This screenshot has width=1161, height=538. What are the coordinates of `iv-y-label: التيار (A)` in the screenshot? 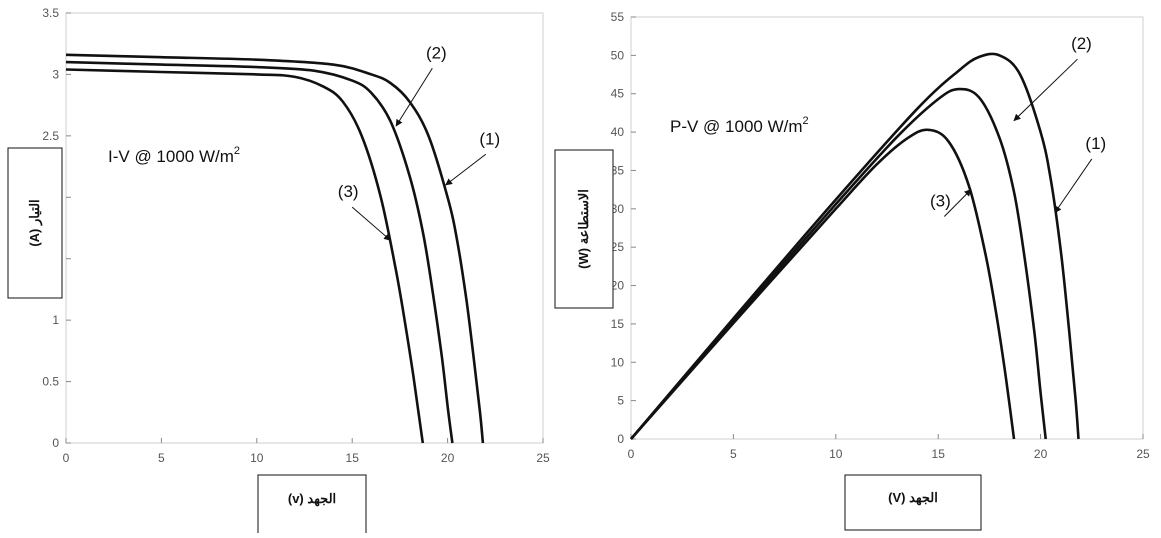 It's located at (35, 222).